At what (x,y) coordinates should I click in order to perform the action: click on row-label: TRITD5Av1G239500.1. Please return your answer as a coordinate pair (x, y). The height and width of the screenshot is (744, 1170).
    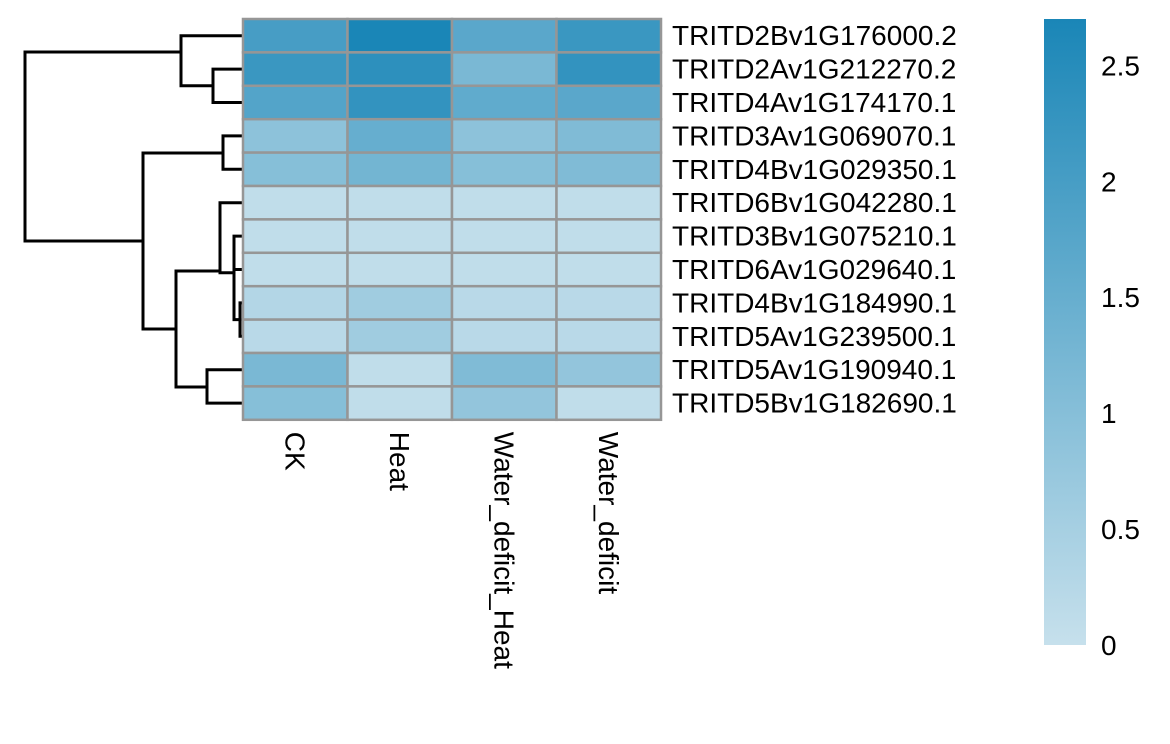
    Looking at the image, I should click on (814, 336).